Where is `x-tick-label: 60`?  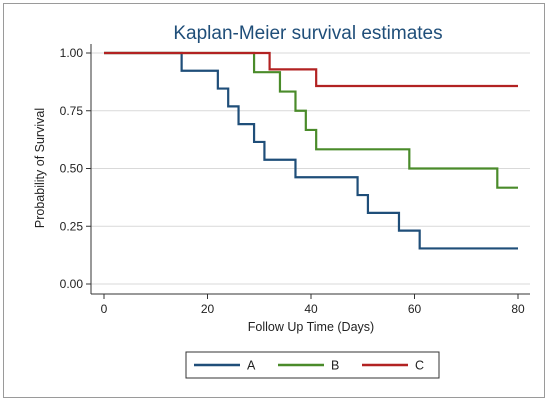 x-tick-label: 60 is located at coordinates (415, 309).